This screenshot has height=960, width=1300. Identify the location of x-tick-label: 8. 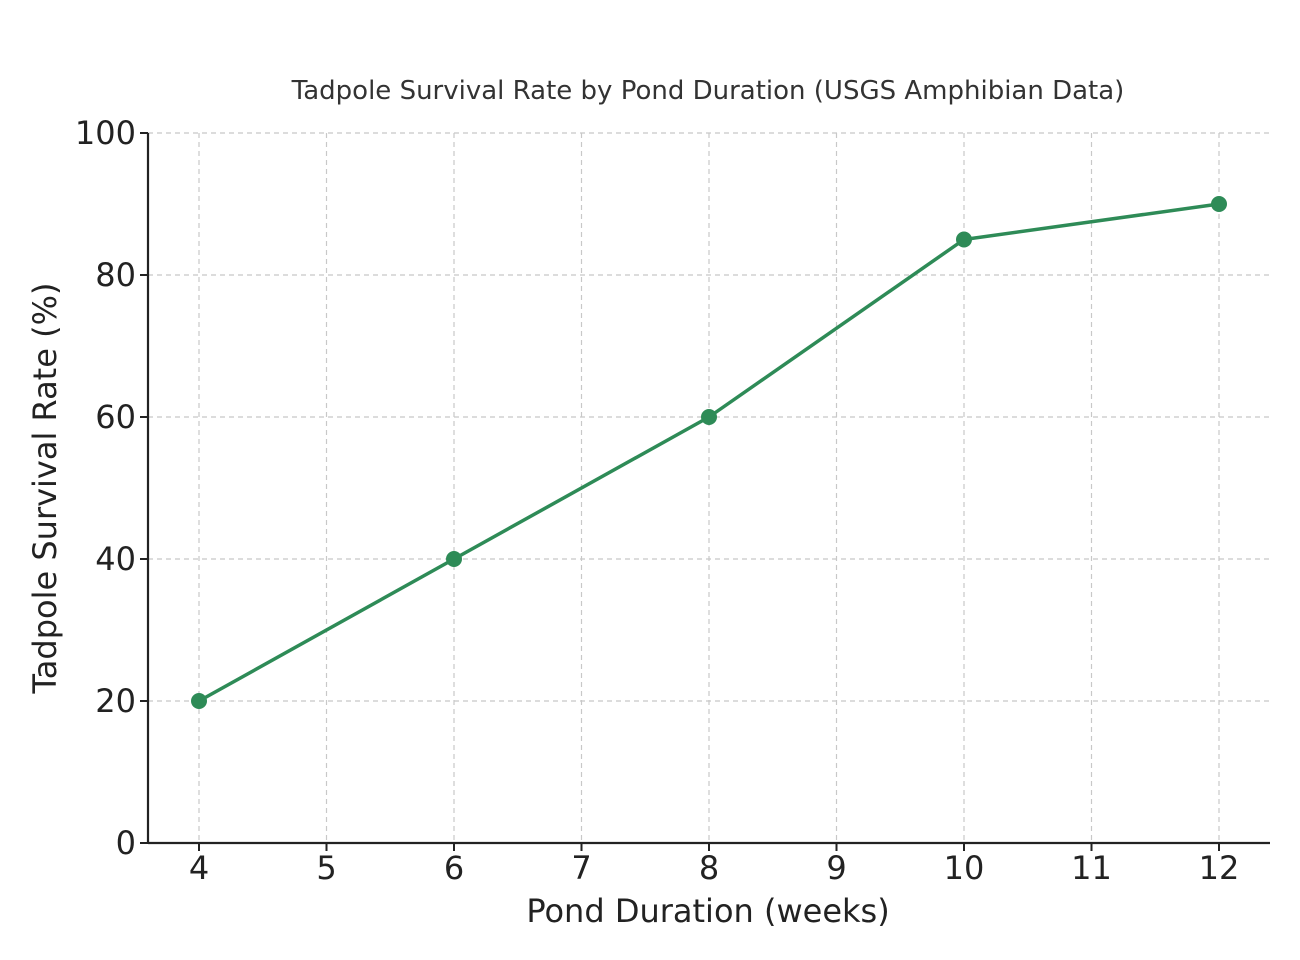
(709, 868).